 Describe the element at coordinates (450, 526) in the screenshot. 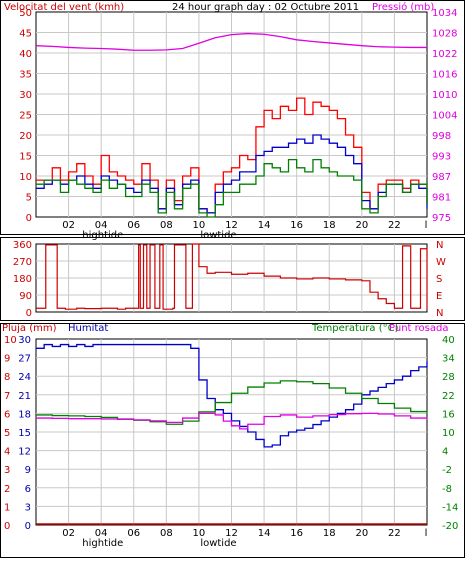

I see `temperature-y-tick: -20` at that location.